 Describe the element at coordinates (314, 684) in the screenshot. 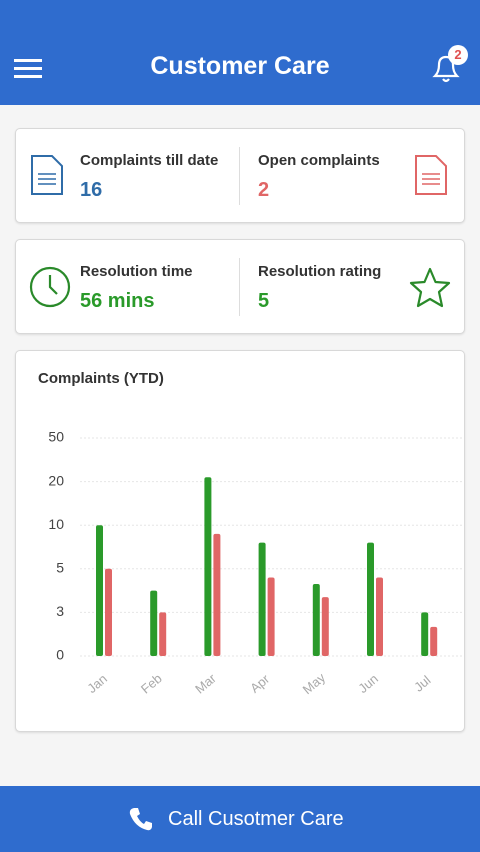

I see `x-tick-label: May` at that location.